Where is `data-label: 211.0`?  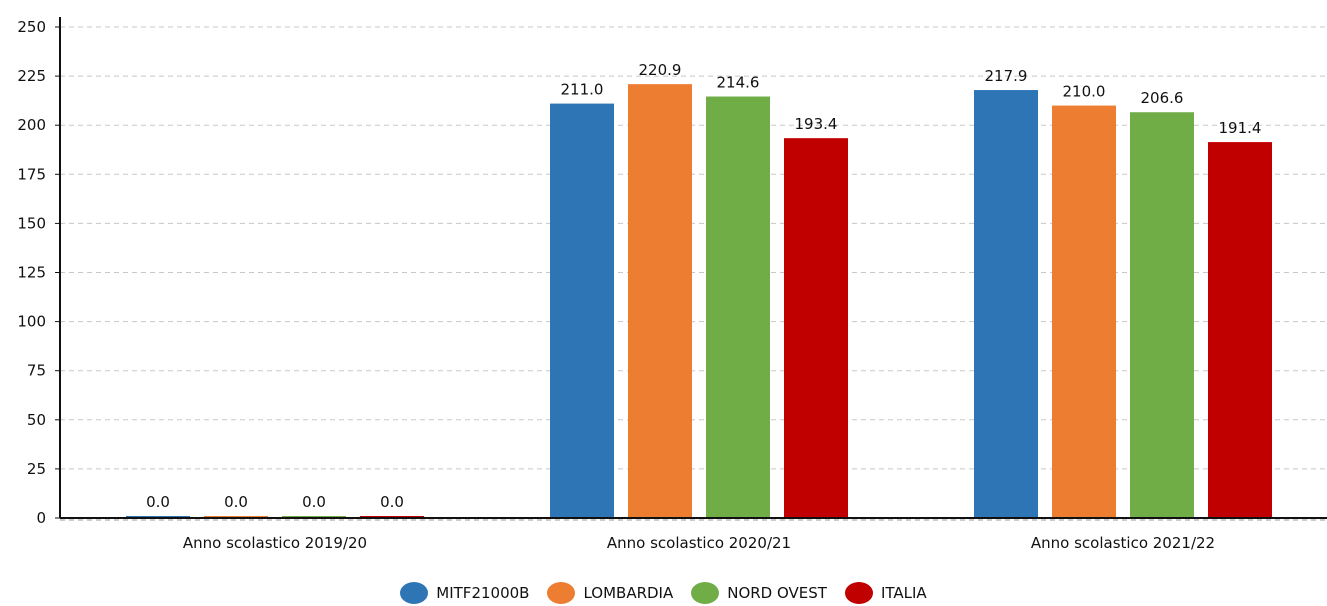
data-label: 211.0 is located at coordinates (582, 90).